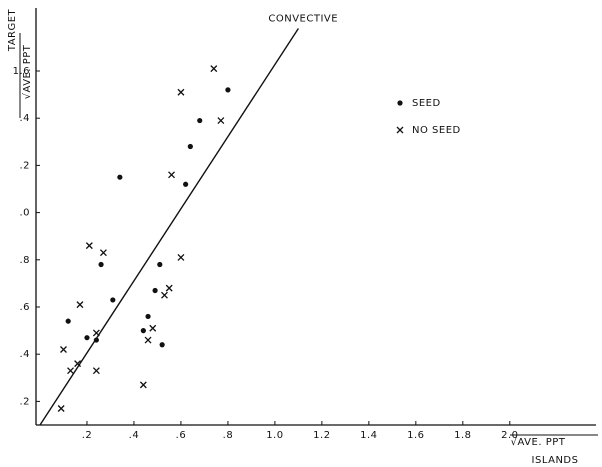 Image resolution: width=602 pixels, height=467 pixels. What do you see at coordinates (87, 435) in the screenshot?
I see `x-tick-label: .2` at bounding box center [87, 435].